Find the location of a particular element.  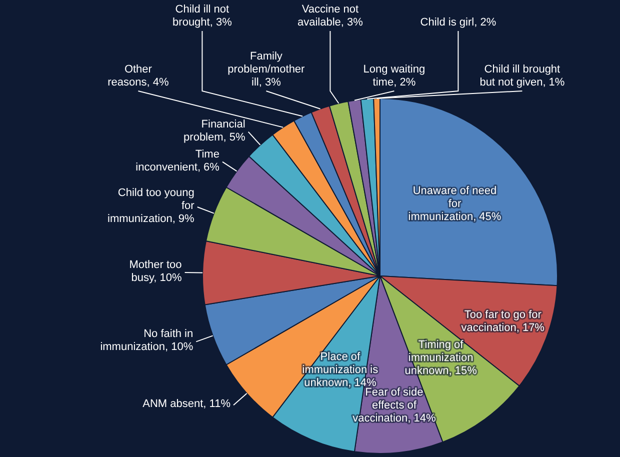

slice-label: Other reasons, 4% is located at coordinates (138, 76).